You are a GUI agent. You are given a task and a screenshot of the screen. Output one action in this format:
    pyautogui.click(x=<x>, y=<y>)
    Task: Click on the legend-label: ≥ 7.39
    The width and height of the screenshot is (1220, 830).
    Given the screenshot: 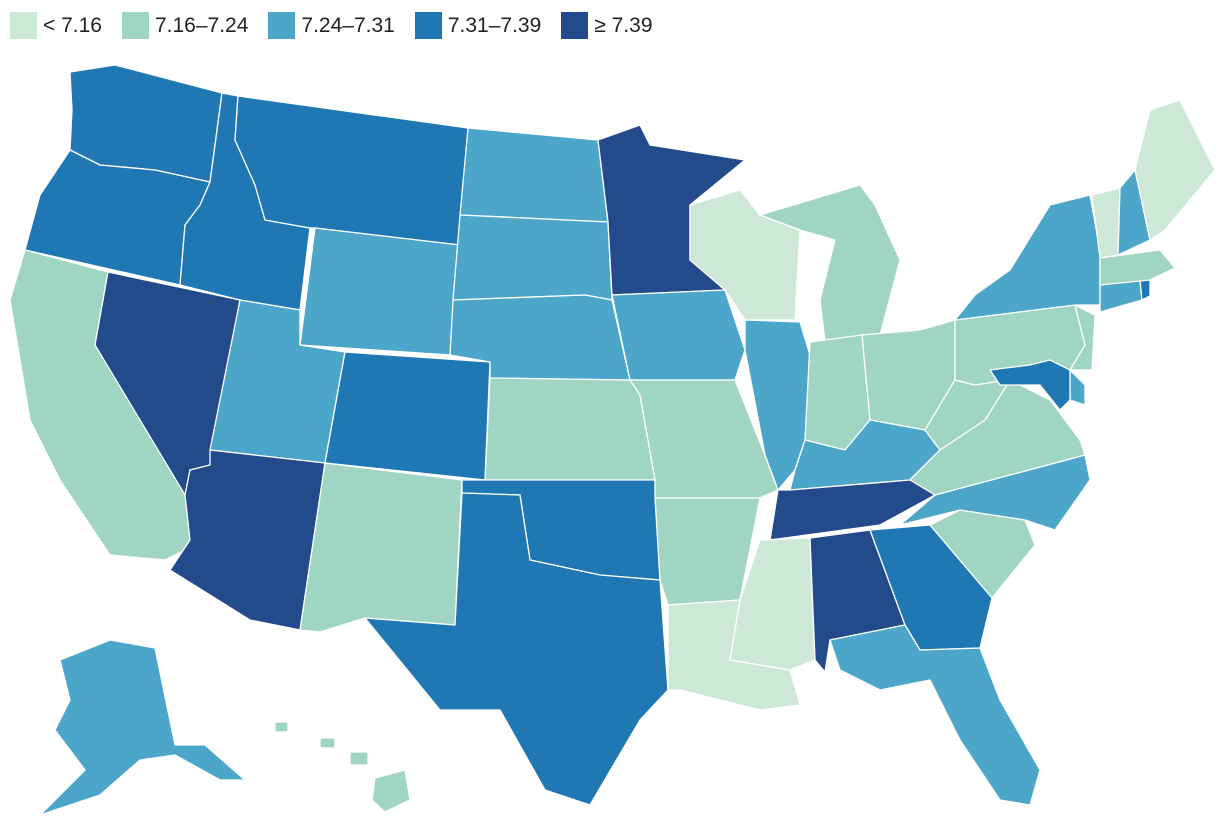 What is the action you would take?
    pyautogui.click(x=623, y=25)
    